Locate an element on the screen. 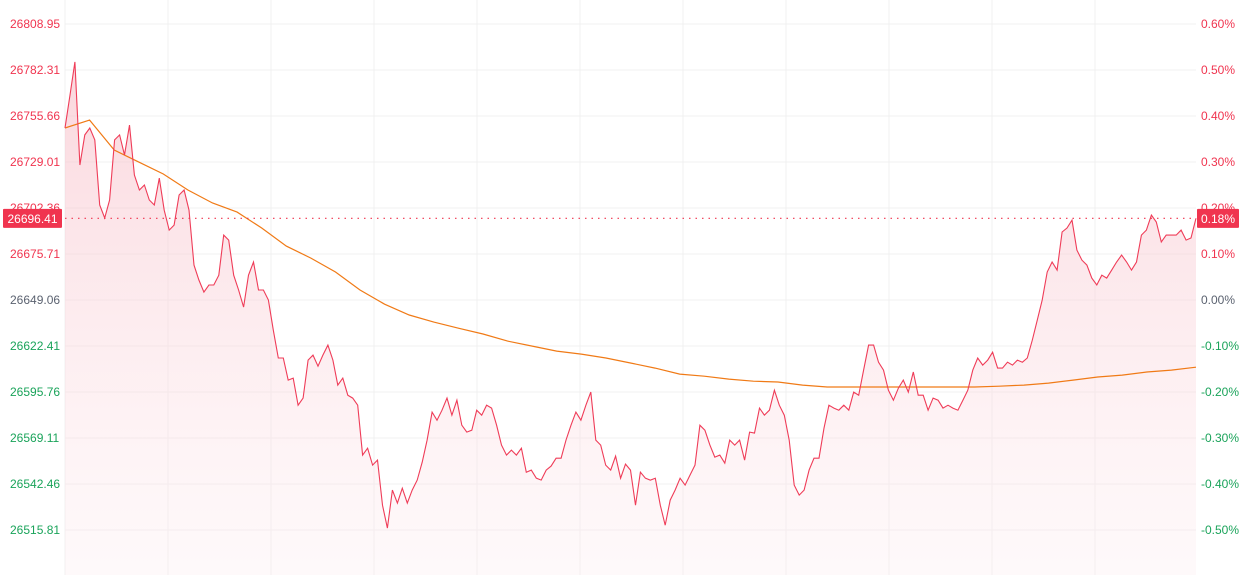 The width and height of the screenshot is (1248, 575). right-tick-label: 0.10% is located at coordinates (1218, 254).